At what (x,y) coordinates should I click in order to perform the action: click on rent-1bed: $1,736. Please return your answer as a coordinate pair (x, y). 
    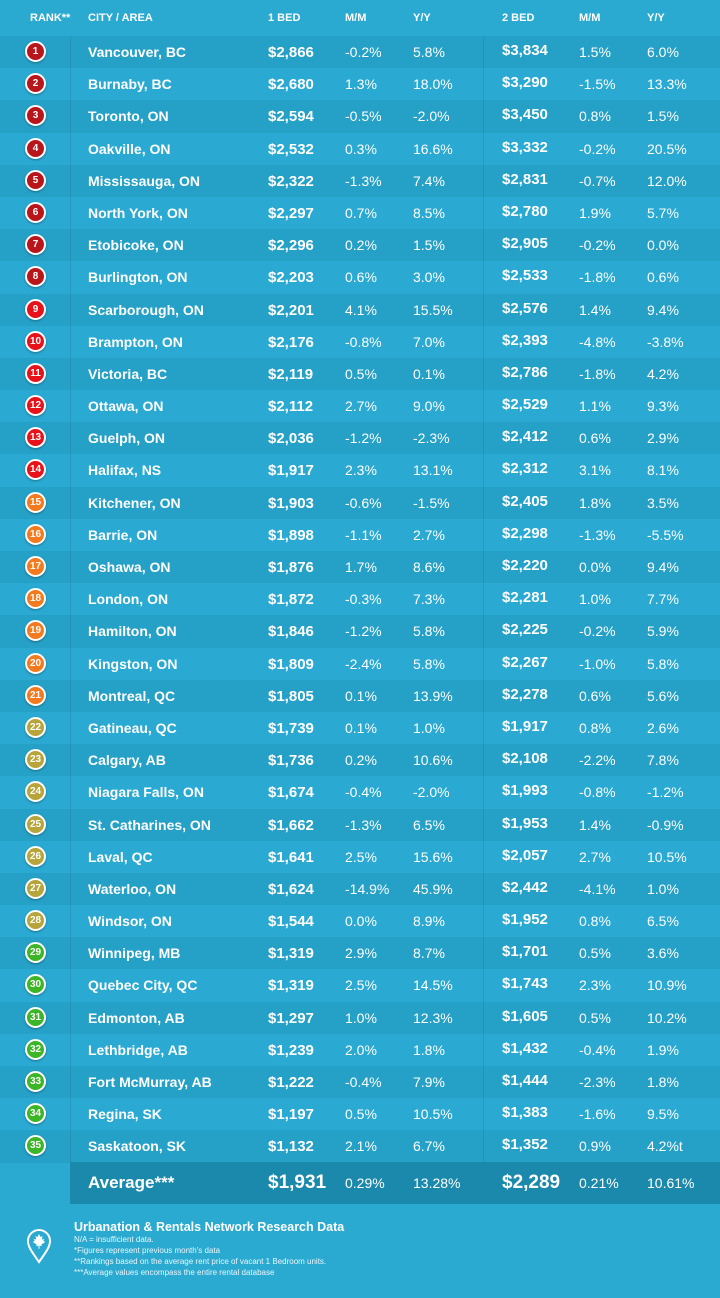
    Looking at the image, I should click on (291, 761).